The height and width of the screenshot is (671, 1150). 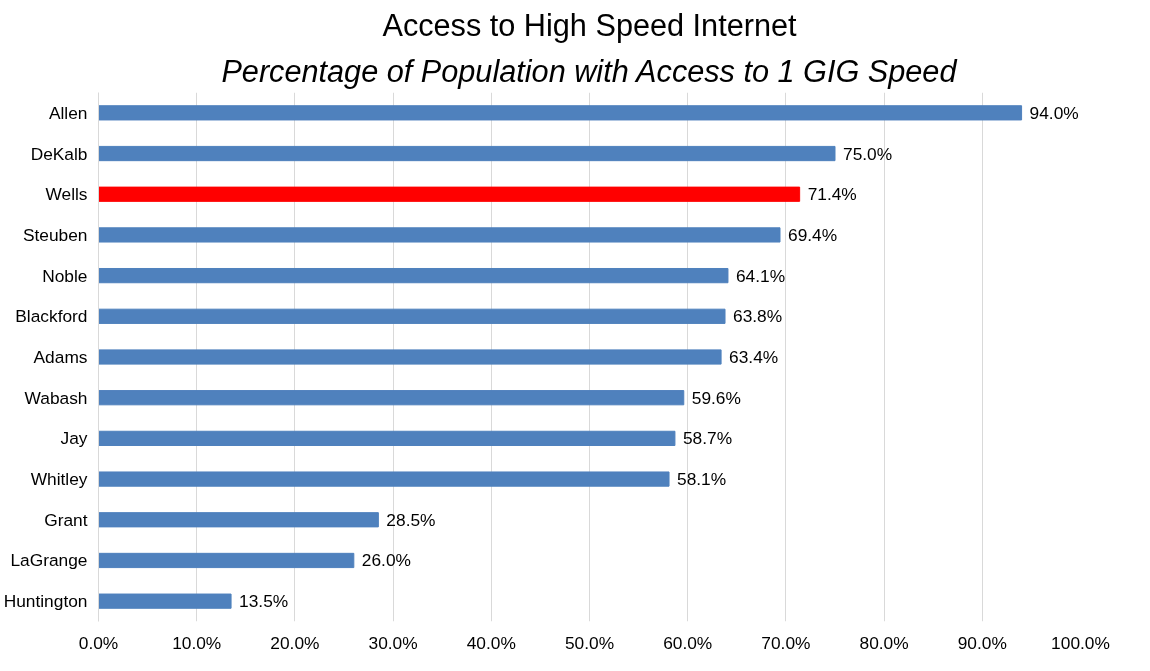 What do you see at coordinates (760, 275) in the screenshot?
I see `data-label: 64.1%` at bounding box center [760, 275].